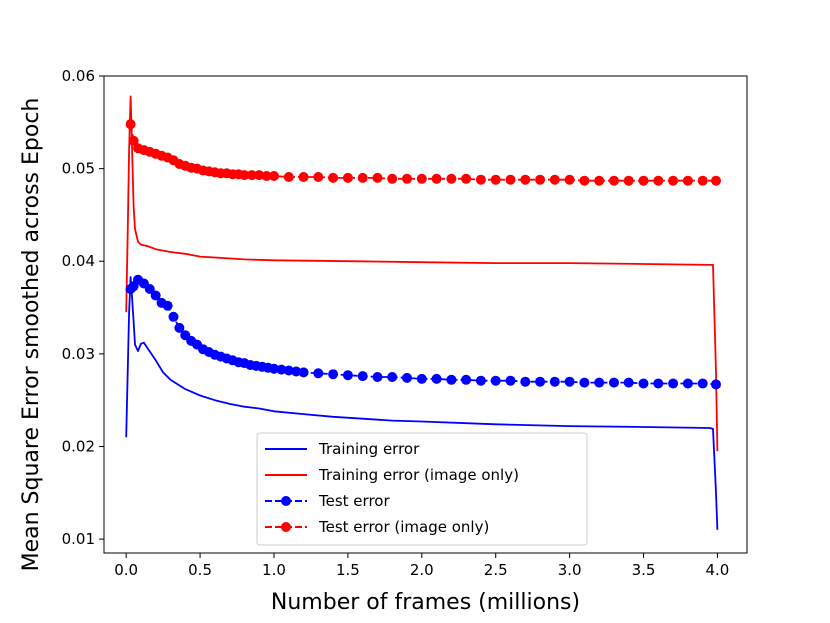  What do you see at coordinates (200, 570) in the screenshot?
I see `x-tick-label: 0.5` at bounding box center [200, 570].